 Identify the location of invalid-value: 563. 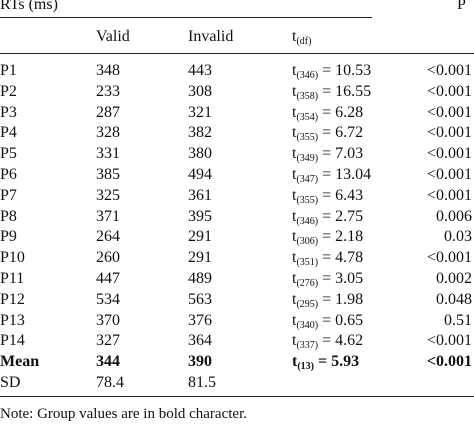
(200, 299).